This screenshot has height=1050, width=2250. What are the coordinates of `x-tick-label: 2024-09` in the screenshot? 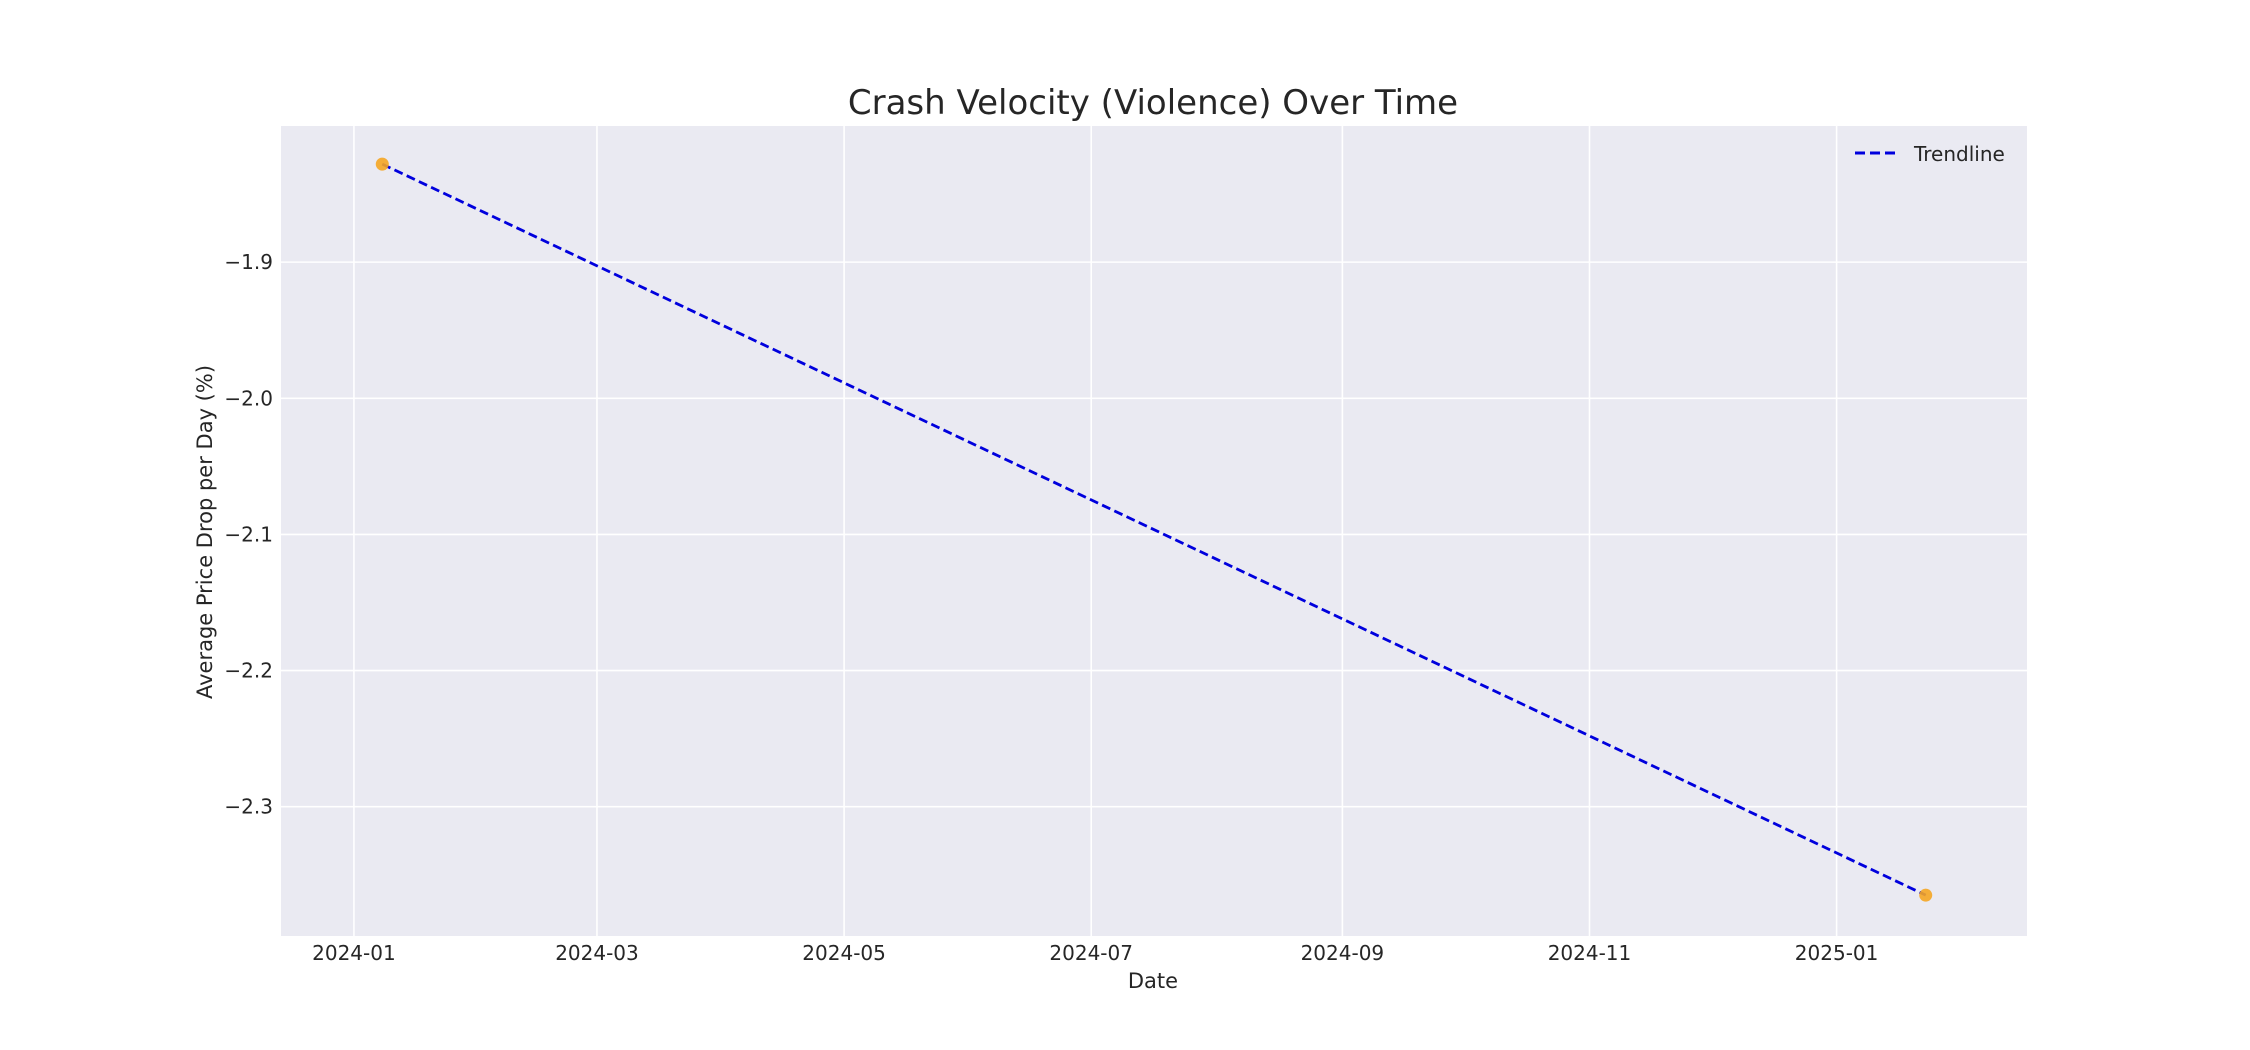 It's located at (1343, 953).